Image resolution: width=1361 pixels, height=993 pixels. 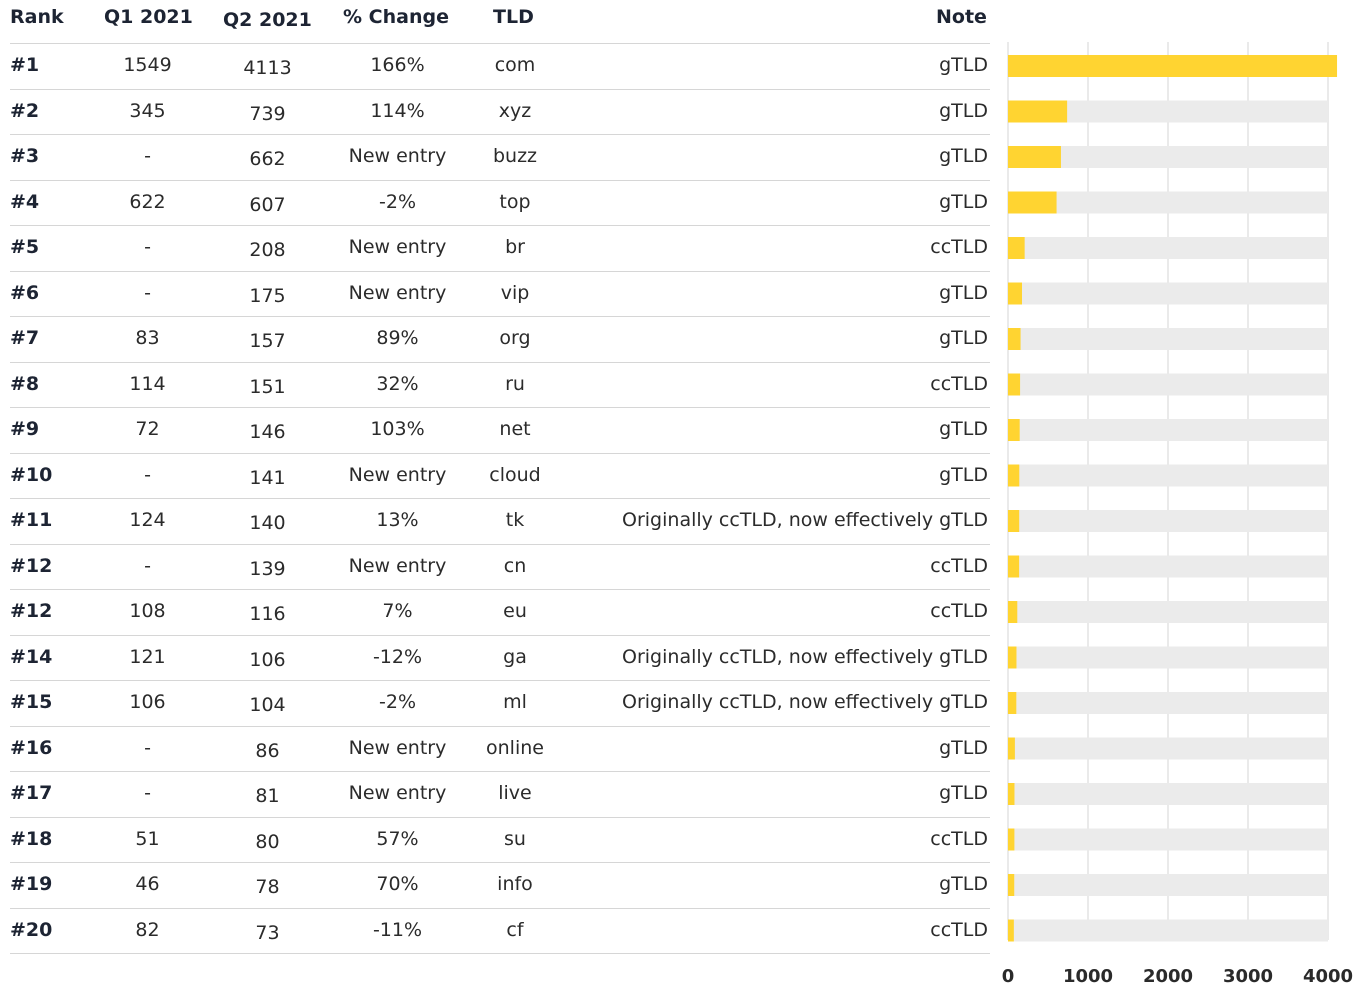 What do you see at coordinates (1248, 976) in the screenshot?
I see `x-tick-label: 3000` at bounding box center [1248, 976].